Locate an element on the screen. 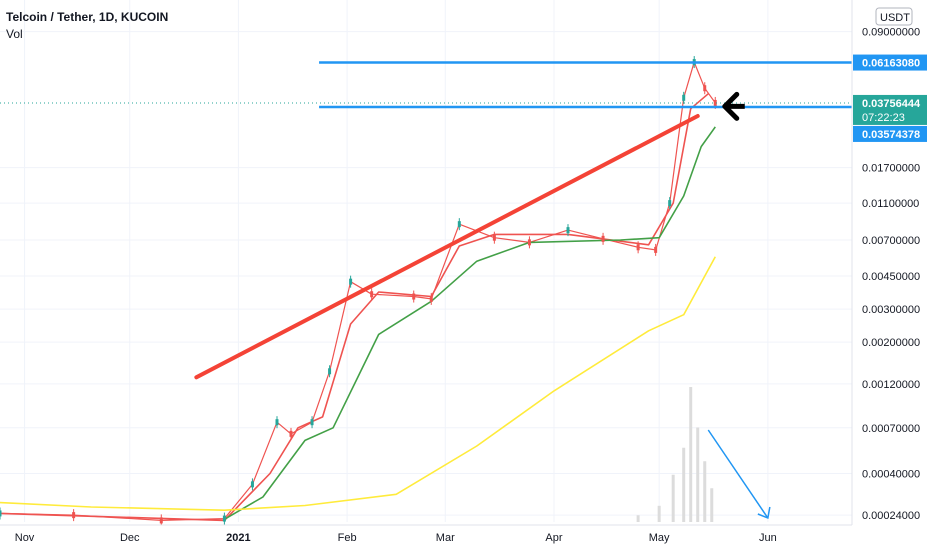  time-axis: Nov Dec 2021 Feb Mar Apr May Jun is located at coordinates (426, 537).